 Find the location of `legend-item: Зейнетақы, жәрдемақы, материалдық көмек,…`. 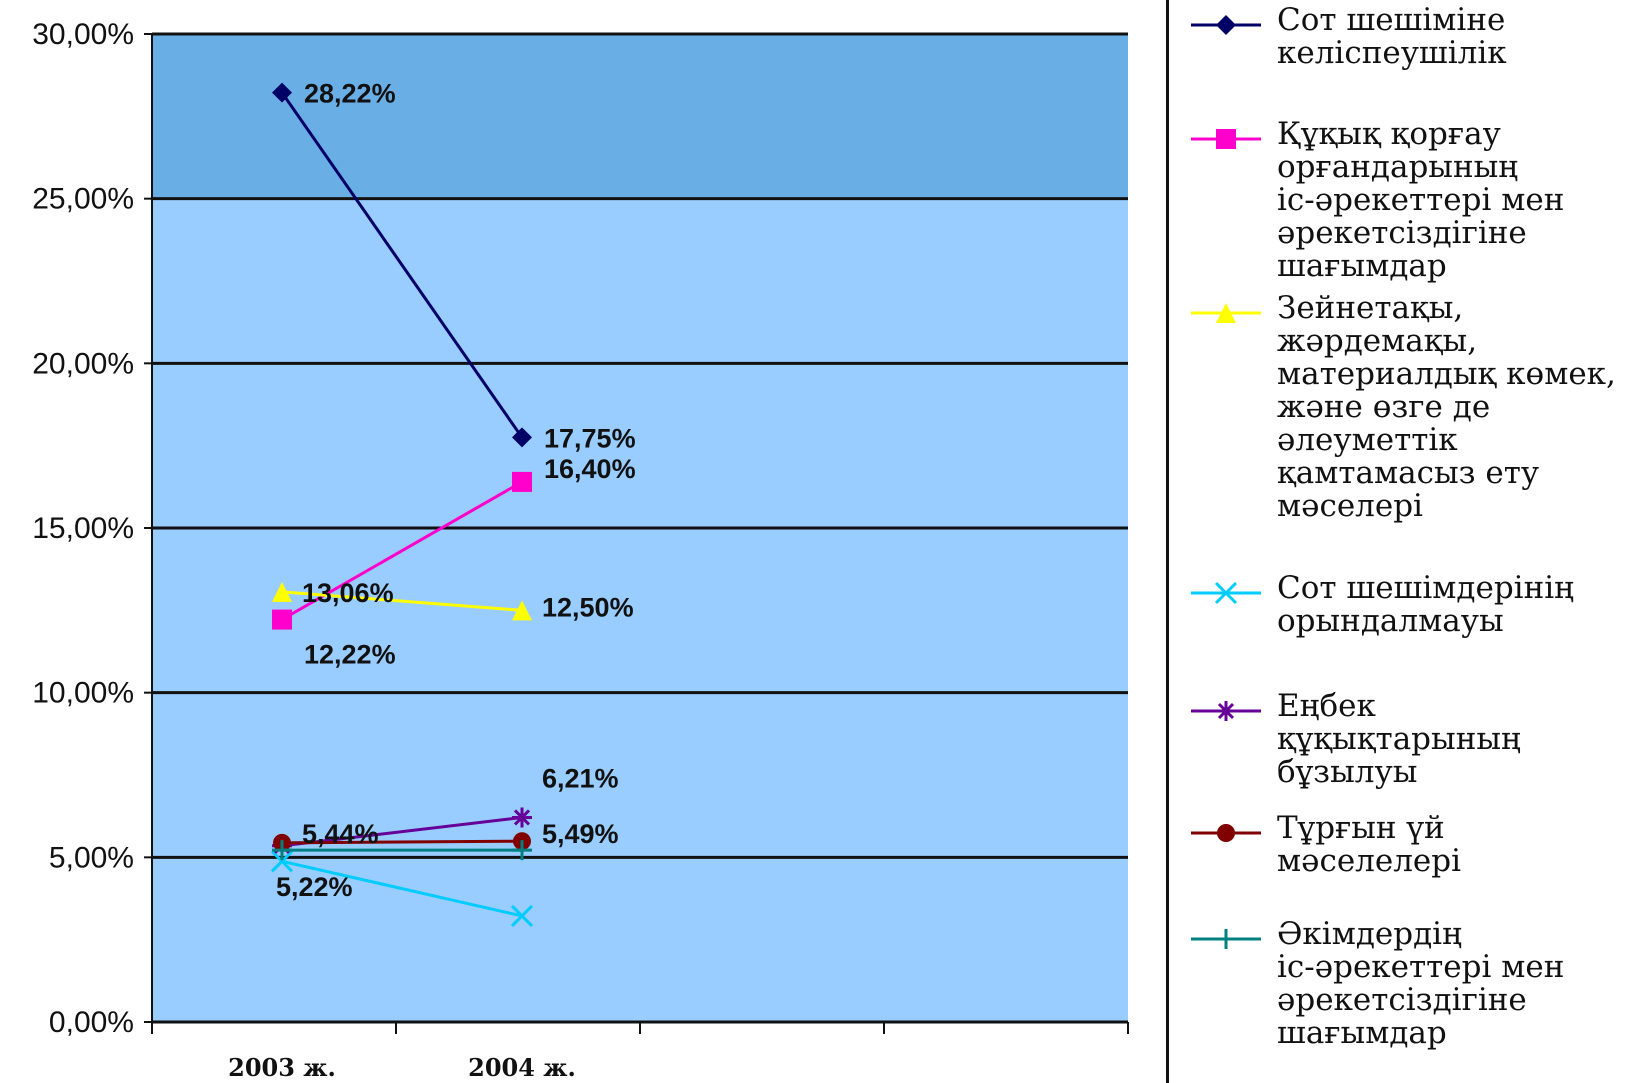

legend-item: Зейнетақы, жәрдемақы, материалдық көмек,… is located at coordinates (1409, 407).